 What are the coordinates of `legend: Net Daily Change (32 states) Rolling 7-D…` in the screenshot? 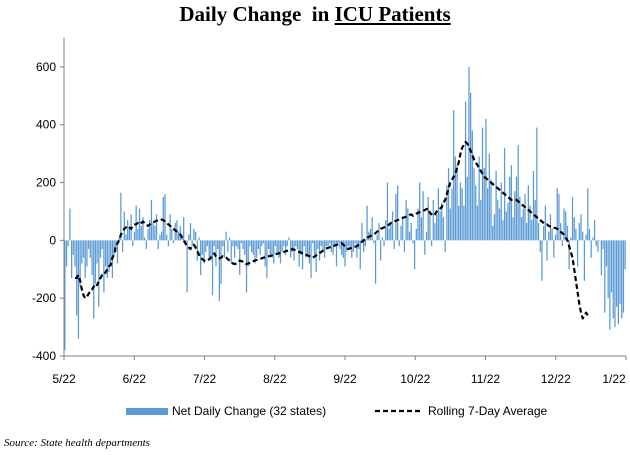 It's located at (315, 411).